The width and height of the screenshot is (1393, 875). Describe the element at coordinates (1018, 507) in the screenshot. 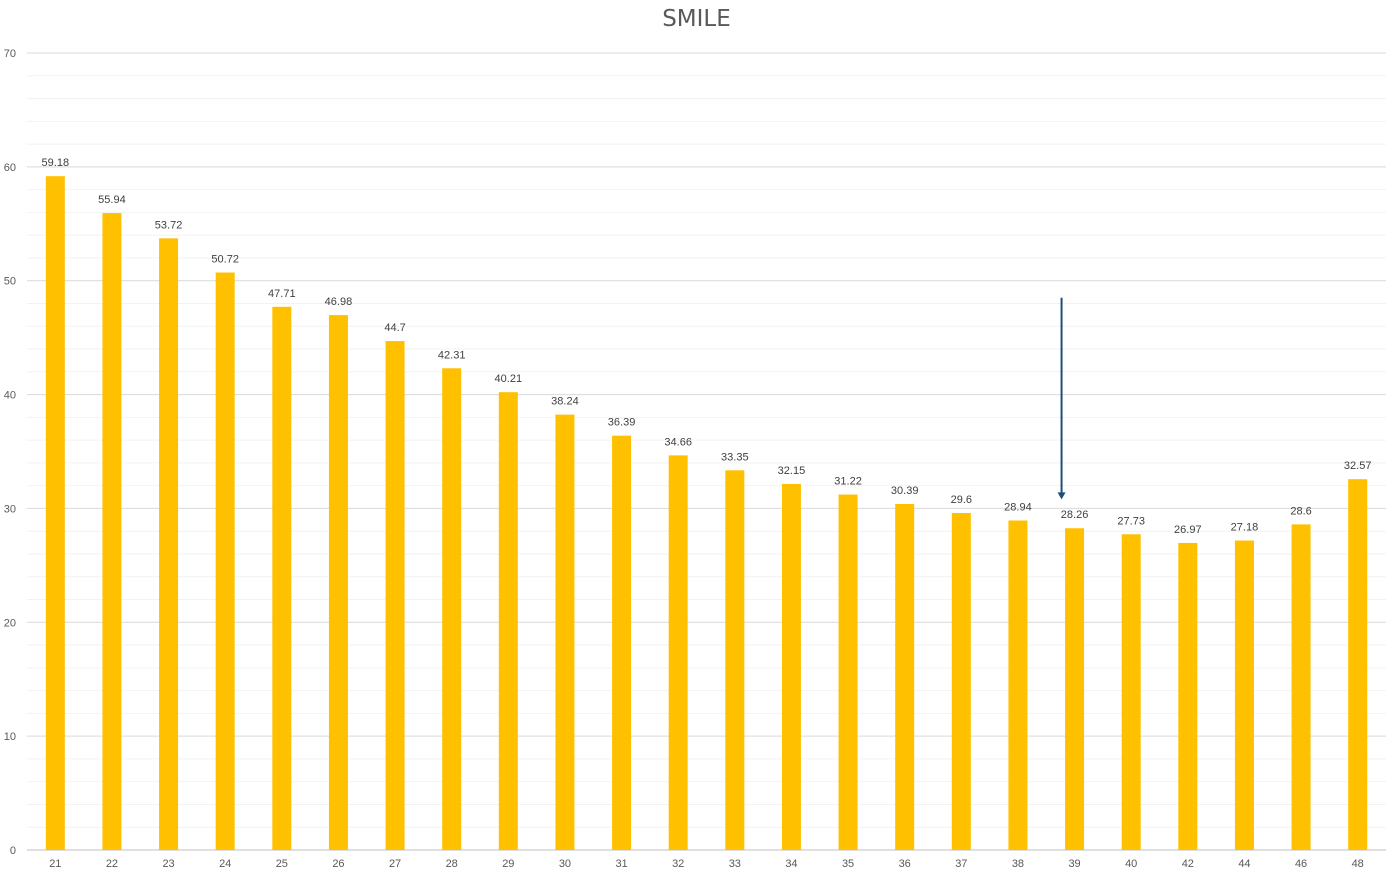

I see `data-label: 28.94` at that location.